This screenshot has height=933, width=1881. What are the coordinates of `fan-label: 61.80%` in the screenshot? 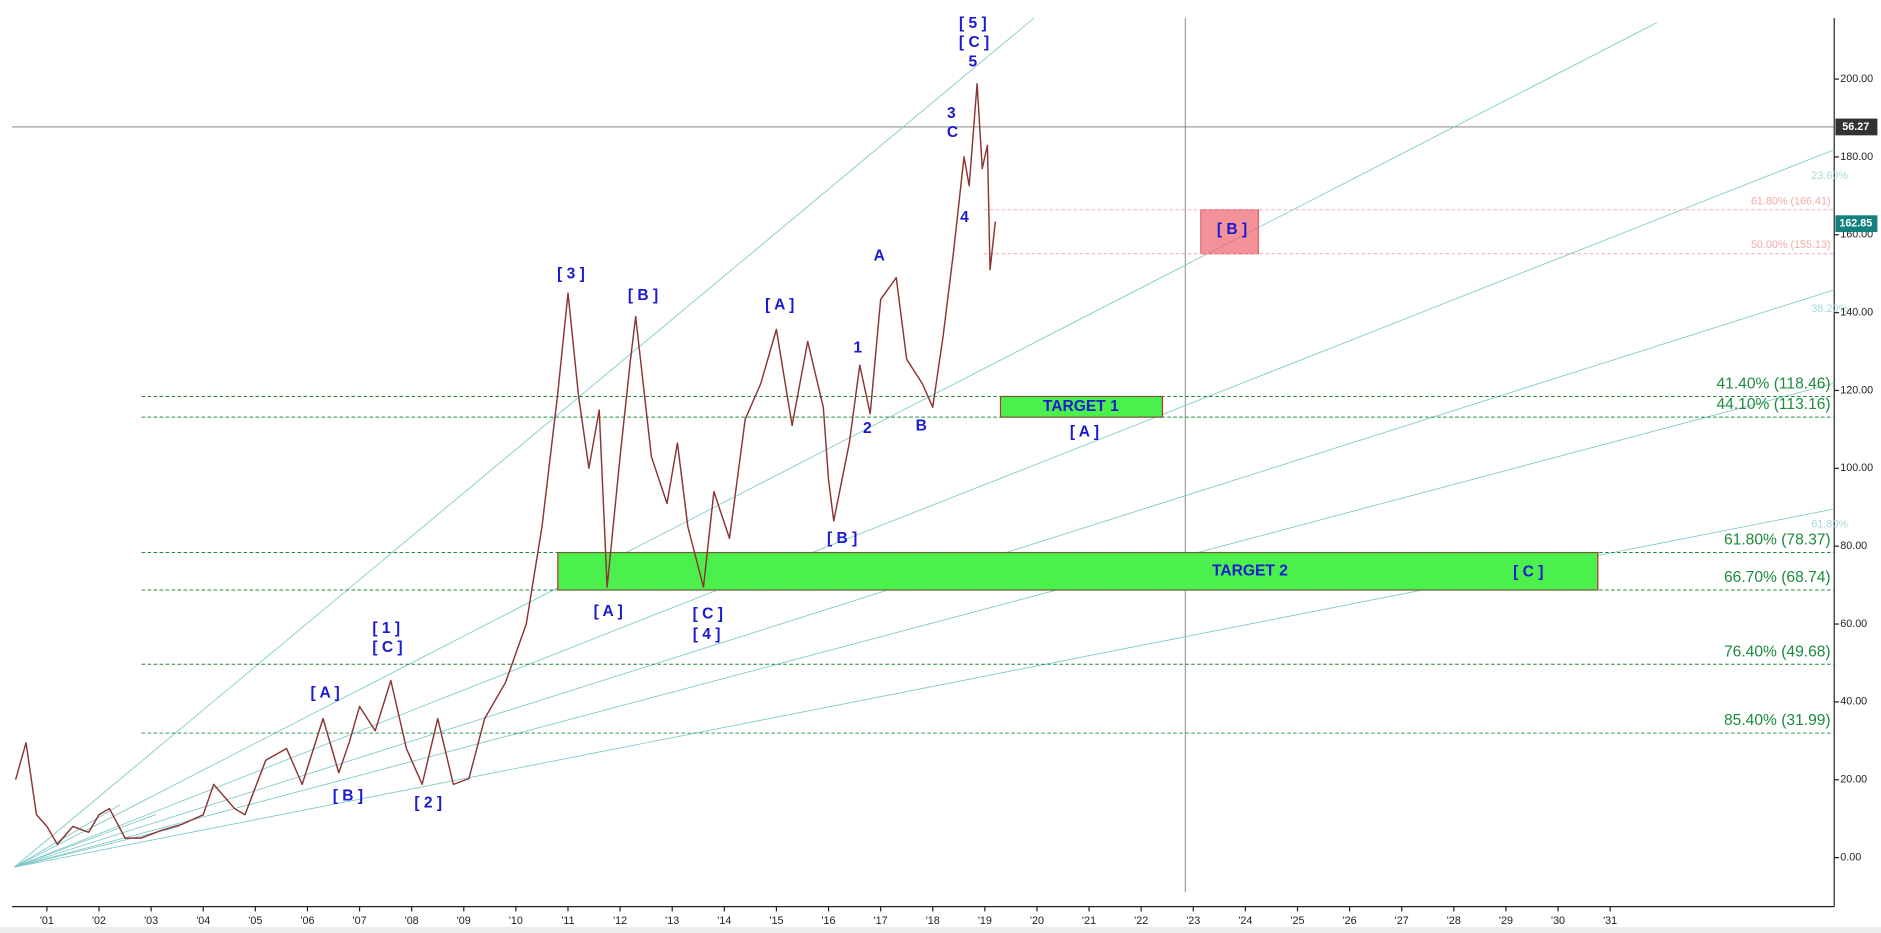 It's located at (1829, 524).